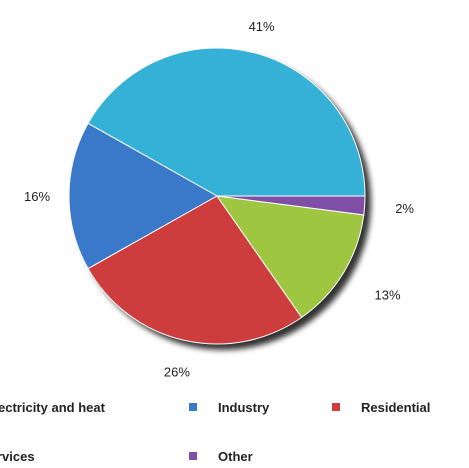 Image resolution: width=469 pixels, height=468 pixels. I want to click on legend-item-other: Other, so click(221, 456).